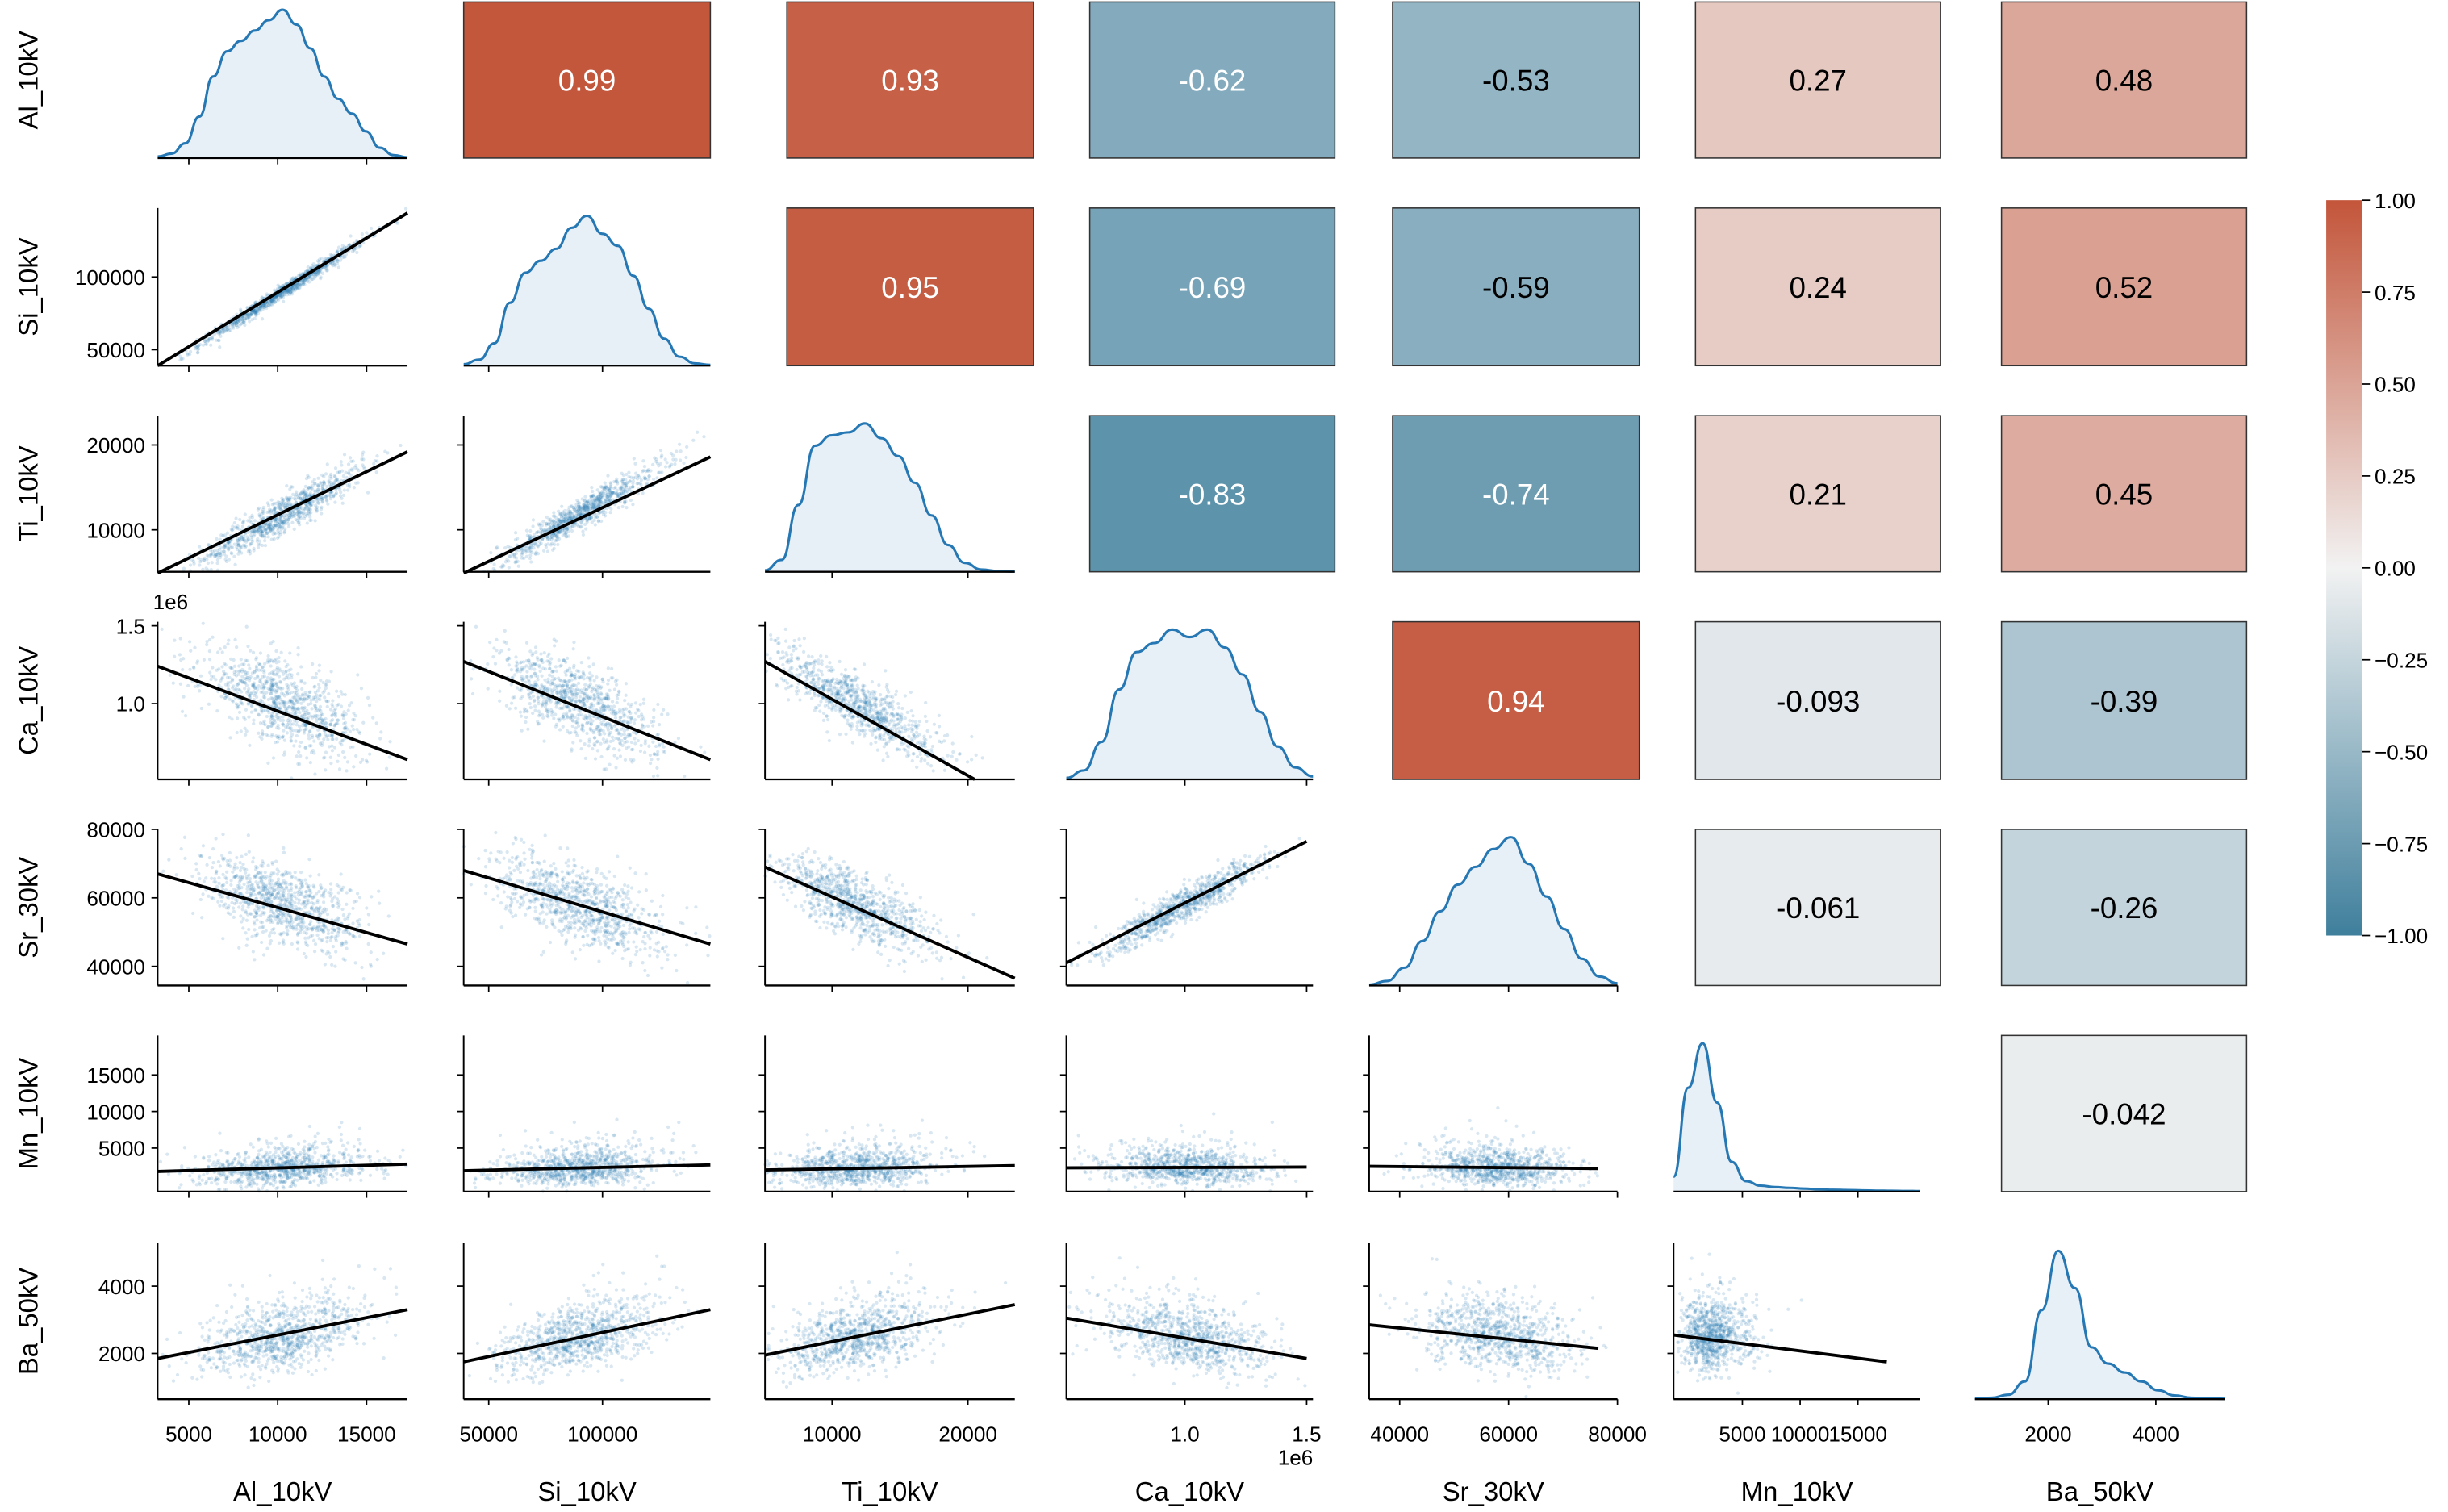 This screenshot has height=1512, width=2448. I want to click on scatter-points, so click(594, 502).